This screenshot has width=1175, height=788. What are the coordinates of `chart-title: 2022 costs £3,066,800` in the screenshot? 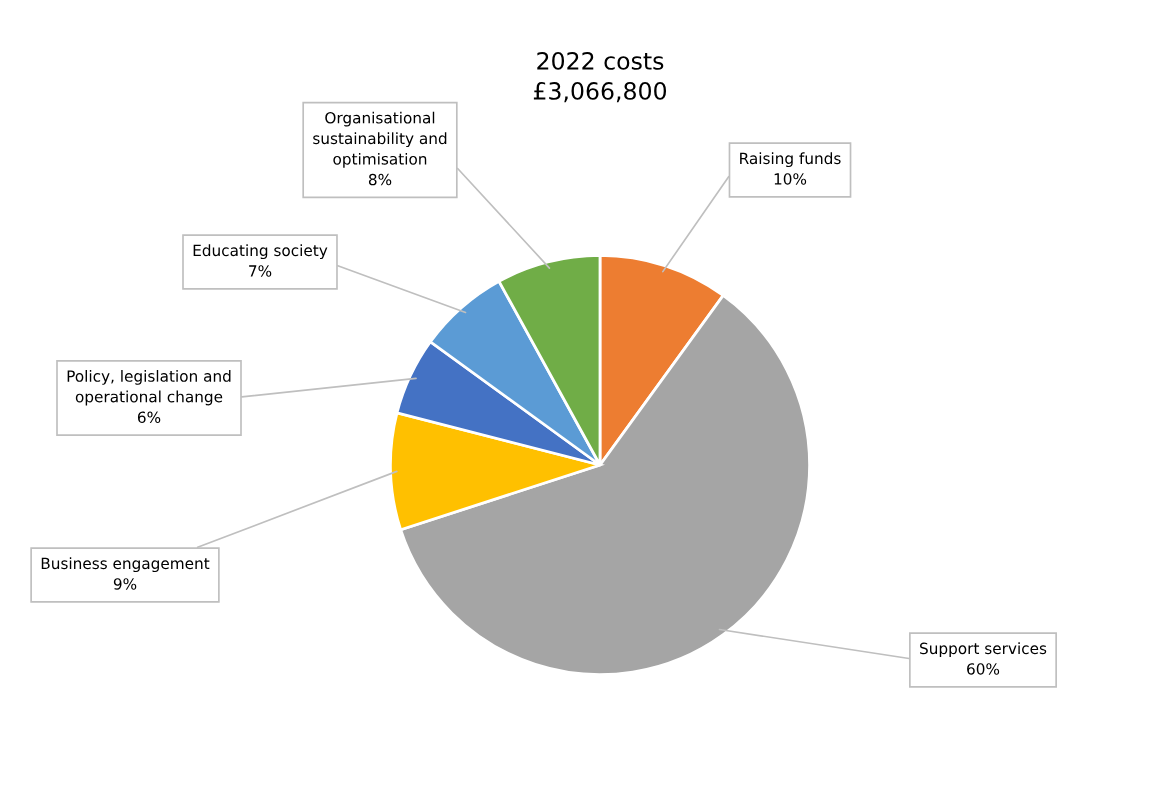 It's located at (600, 77).